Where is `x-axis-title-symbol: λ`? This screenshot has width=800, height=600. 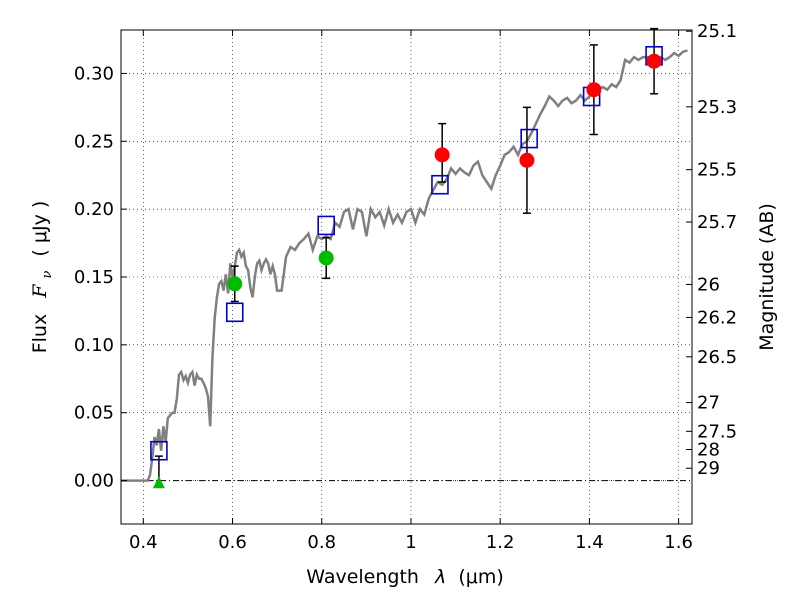
x-axis-title-symbol: λ is located at coordinates (440, 577).